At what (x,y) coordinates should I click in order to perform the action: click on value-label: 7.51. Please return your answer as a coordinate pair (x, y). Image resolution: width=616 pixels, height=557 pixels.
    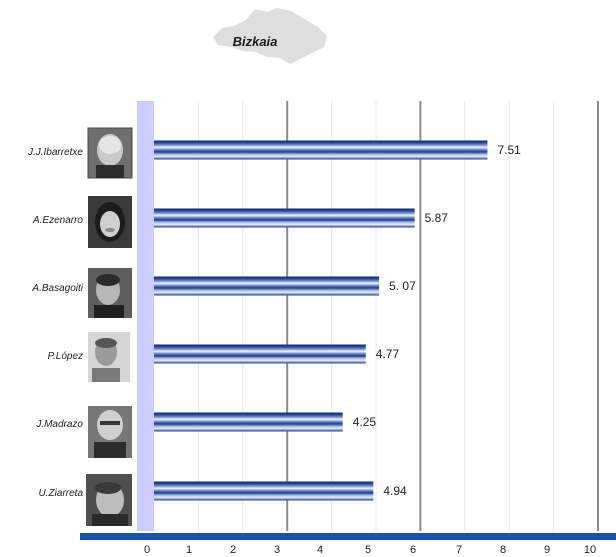
    Looking at the image, I should click on (509, 150).